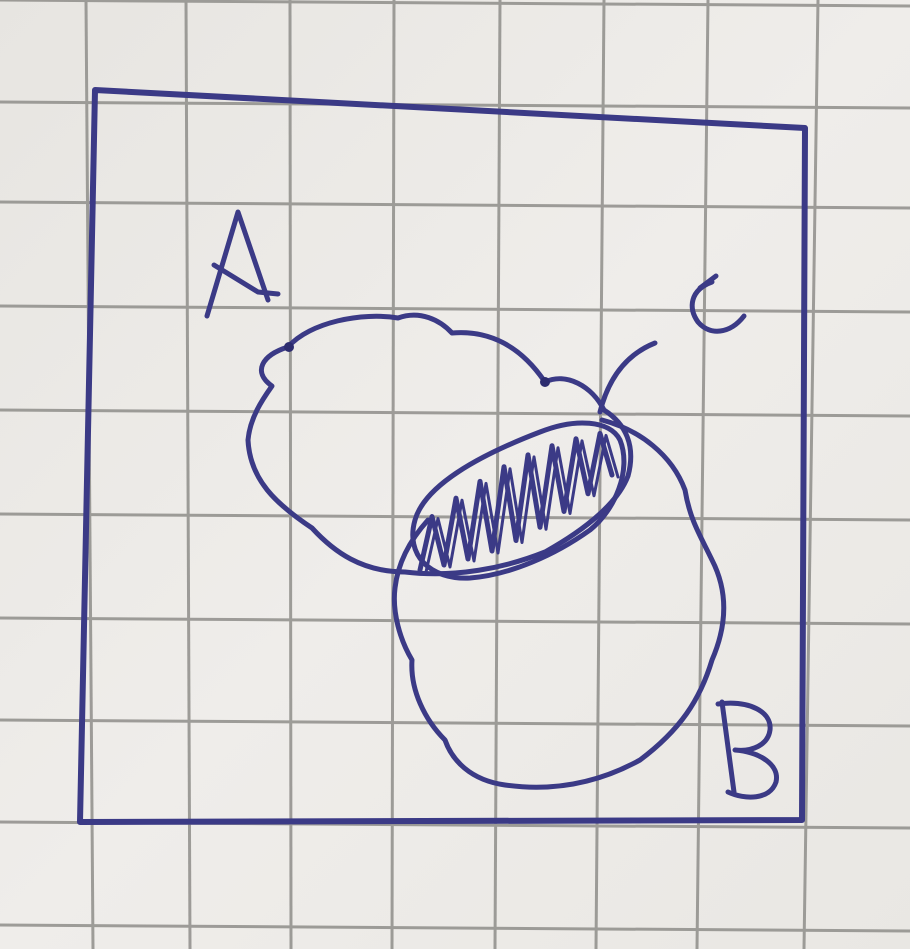 The height and width of the screenshot is (949, 910). I want to click on set-b-tail, so click(627, 377).